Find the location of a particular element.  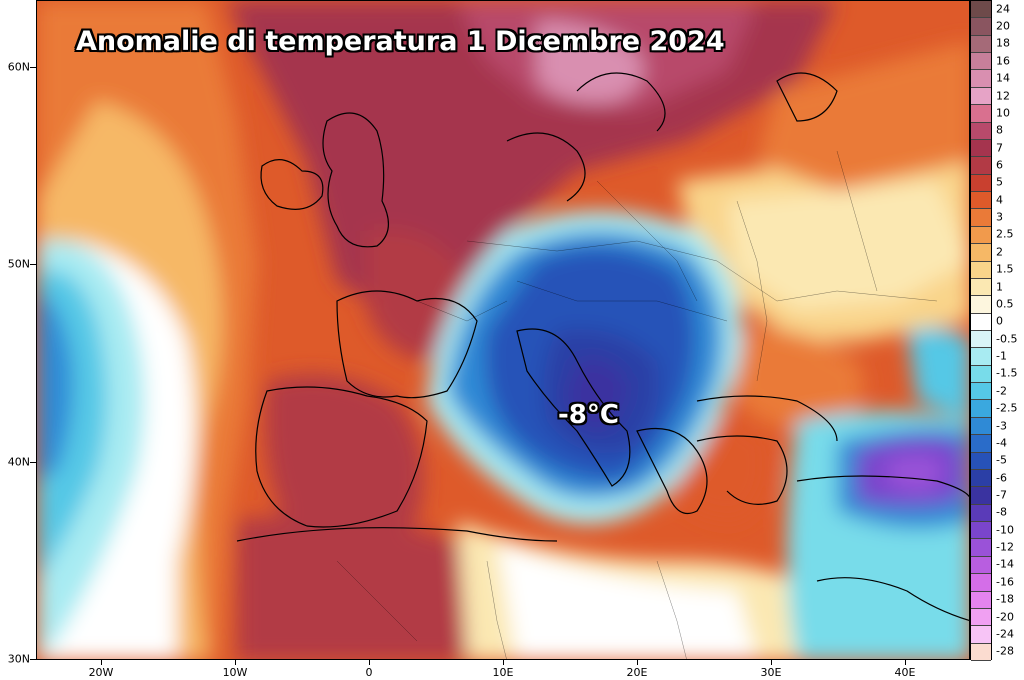

lon-label-10e: 10E is located at coordinates (503, 672).